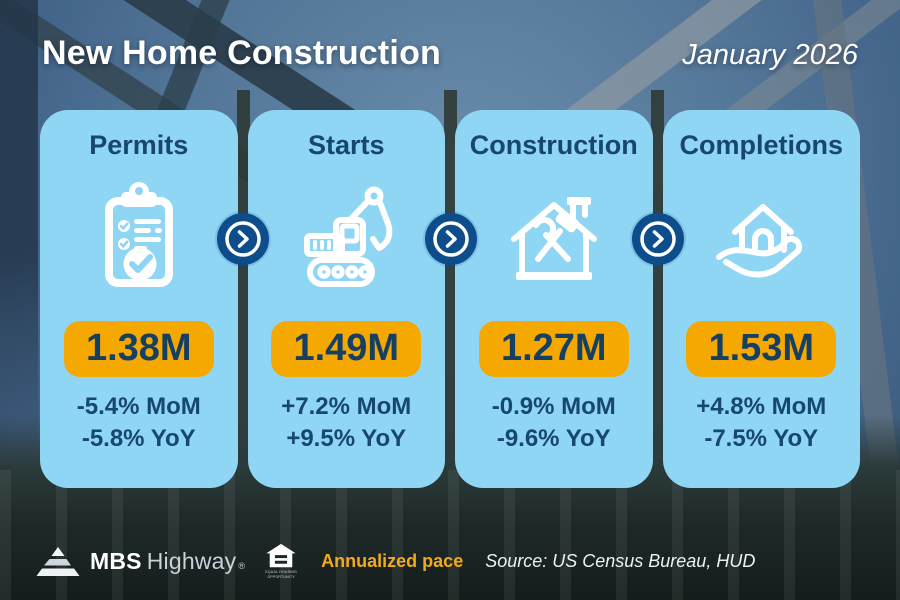  What do you see at coordinates (761, 406) in the screenshot?
I see `mom-change: +4.8% MoM` at bounding box center [761, 406].